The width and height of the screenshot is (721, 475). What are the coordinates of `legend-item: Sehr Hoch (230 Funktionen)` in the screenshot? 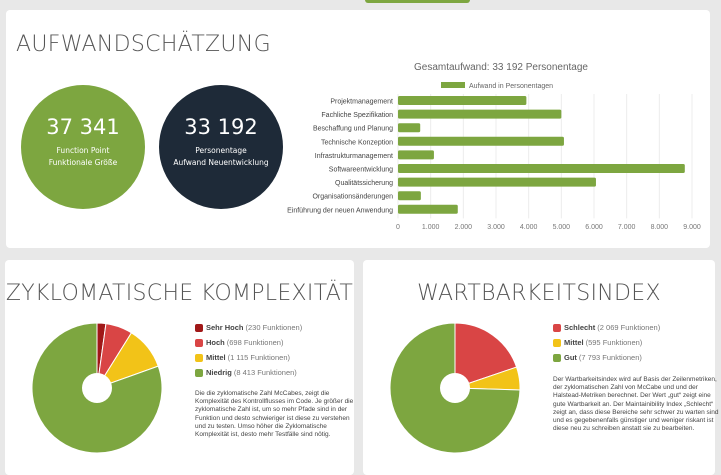 It's located at (248, 327).